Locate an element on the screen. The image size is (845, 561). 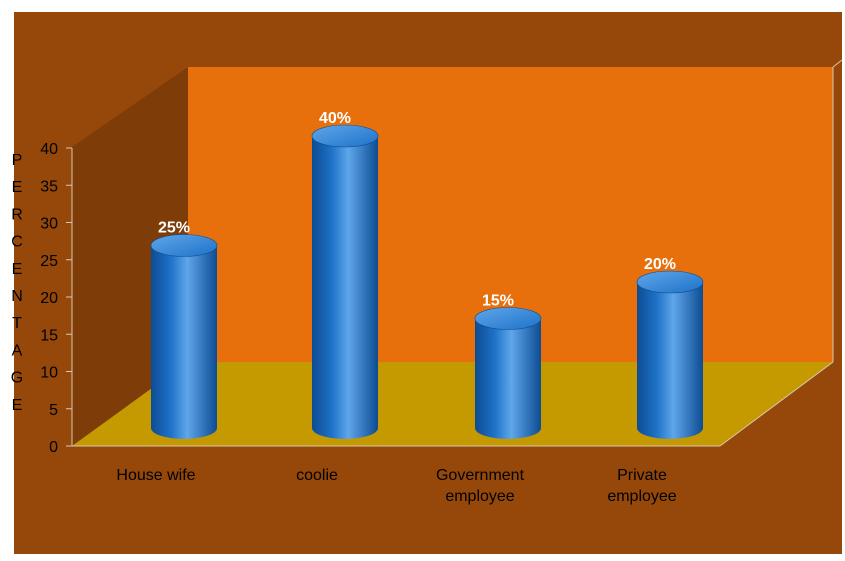
x-tick-label-line: House wife is located at coordinates (155, 475).